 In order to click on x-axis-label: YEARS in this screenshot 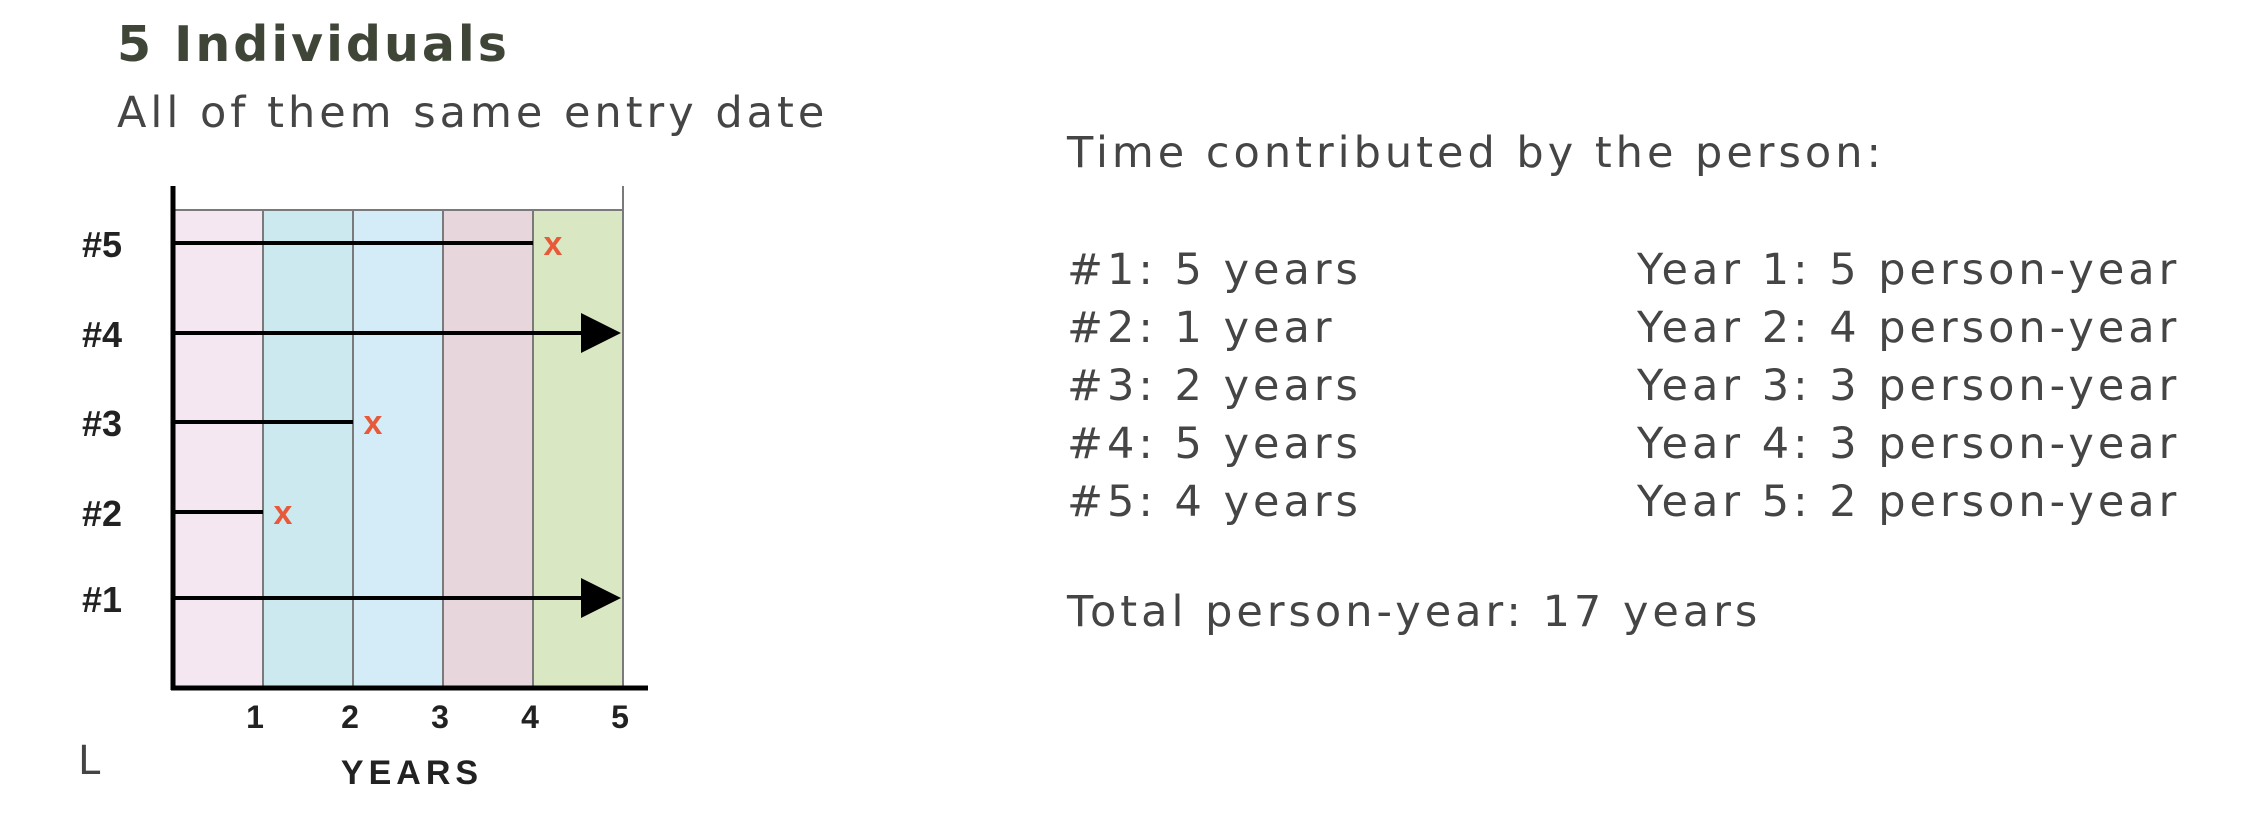, I will do `click(412, 773)`.